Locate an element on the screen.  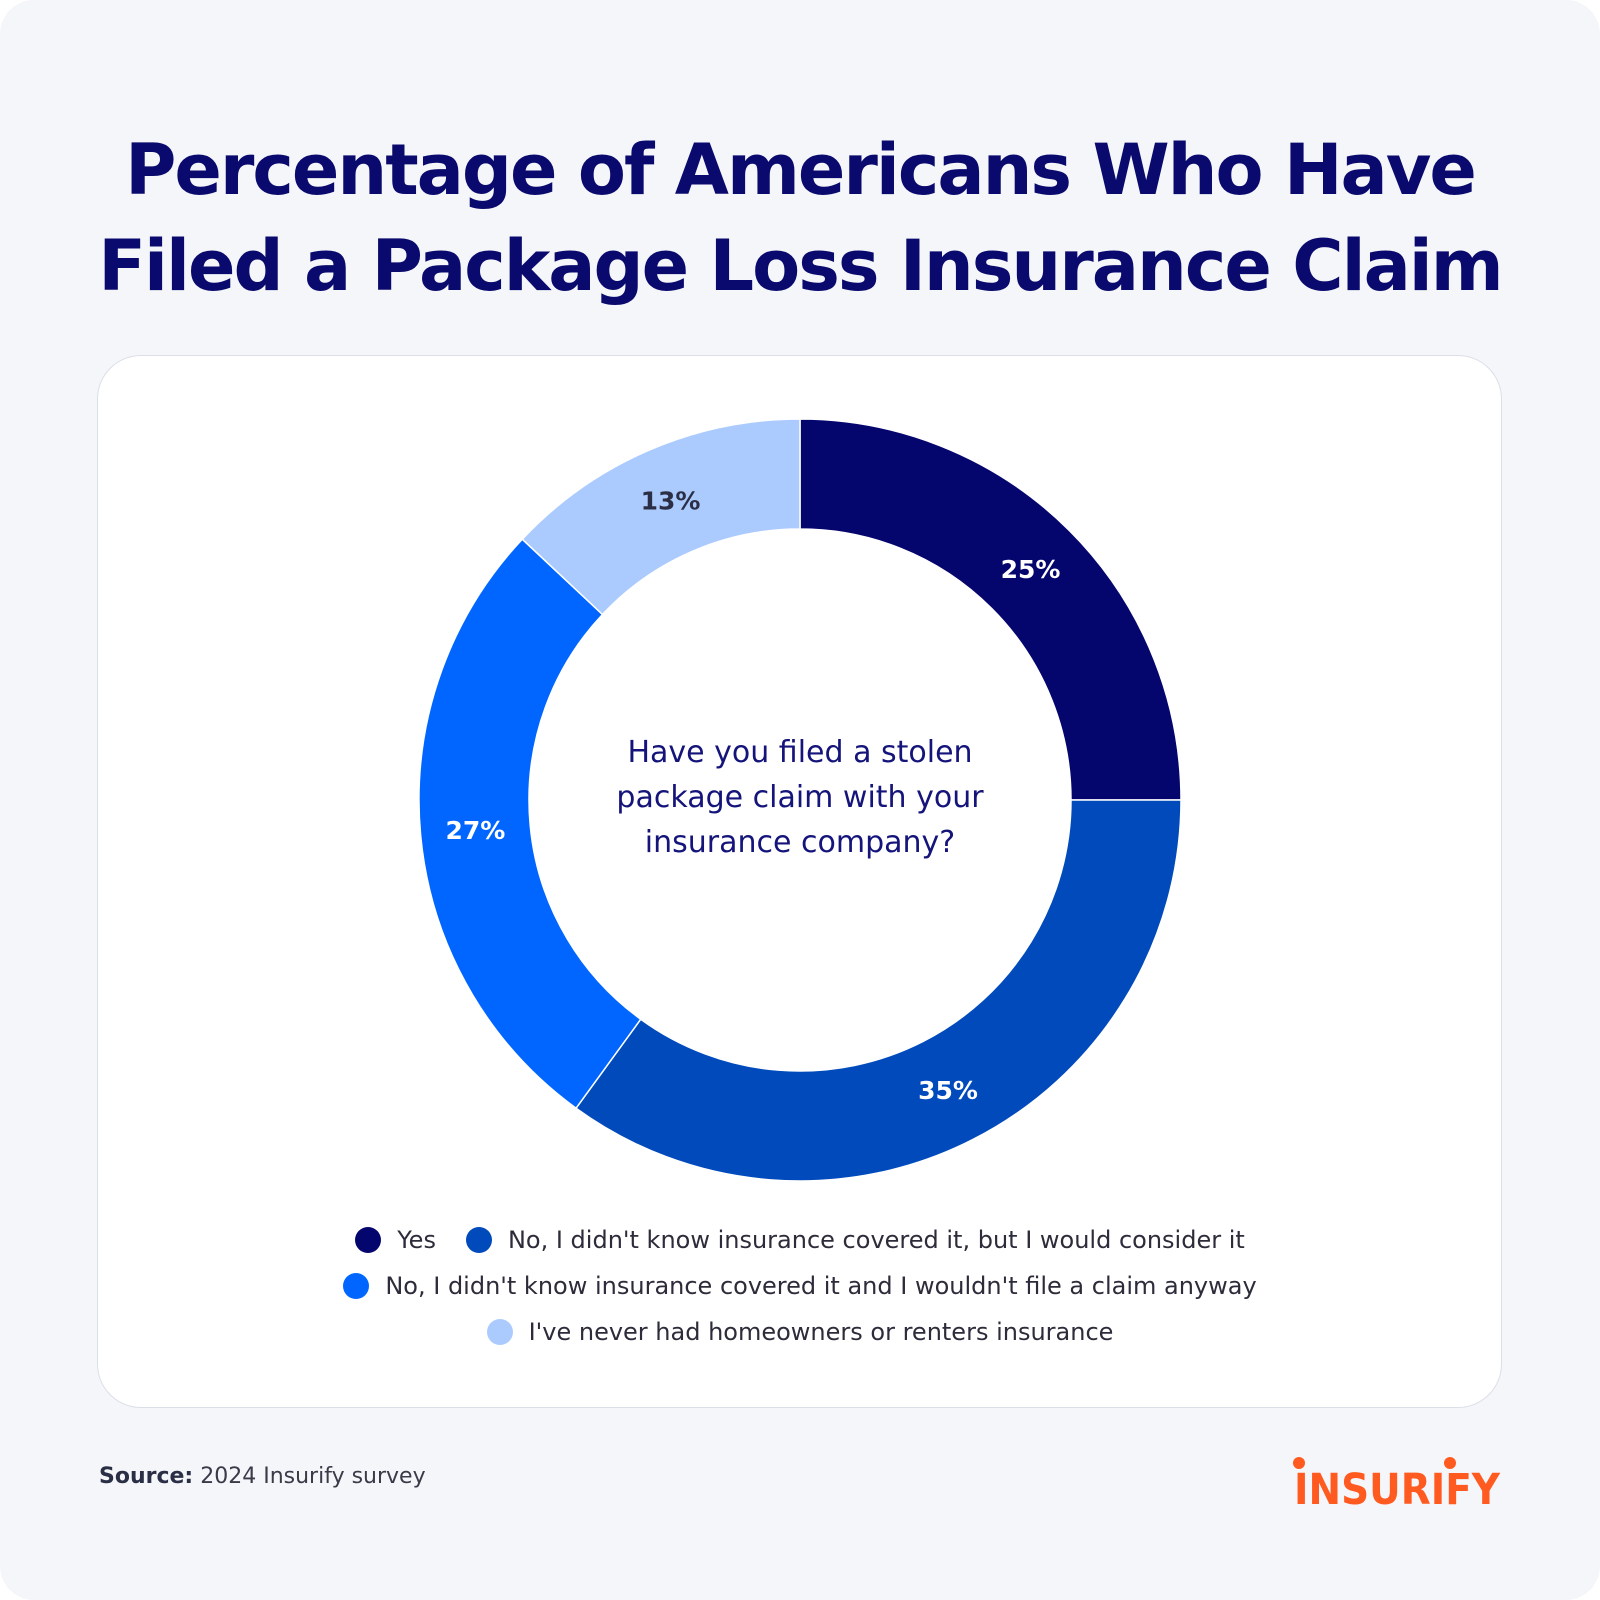
legend-dot-would-not-file is located at coordinates (356, 1286).